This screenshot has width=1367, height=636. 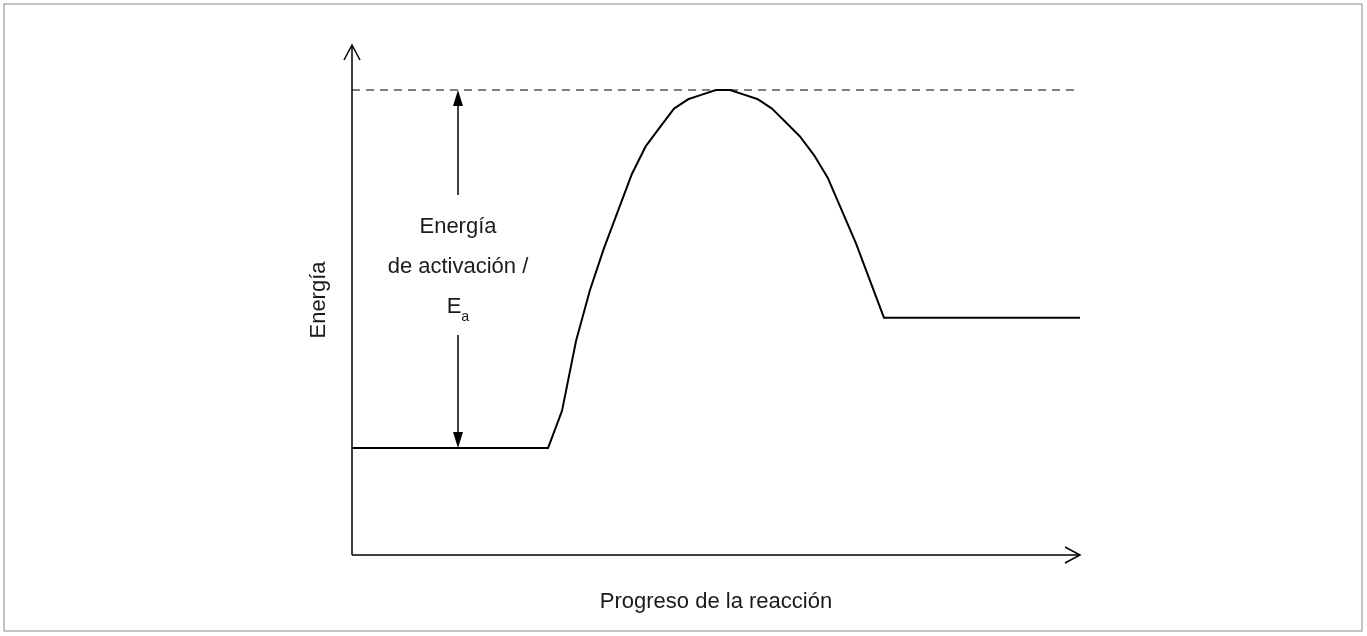 What do you see at coordinates (716, 600) in the screenshot?
I see `x-axis-title: Progreso de la reacción` at bounding box center [716, 600].